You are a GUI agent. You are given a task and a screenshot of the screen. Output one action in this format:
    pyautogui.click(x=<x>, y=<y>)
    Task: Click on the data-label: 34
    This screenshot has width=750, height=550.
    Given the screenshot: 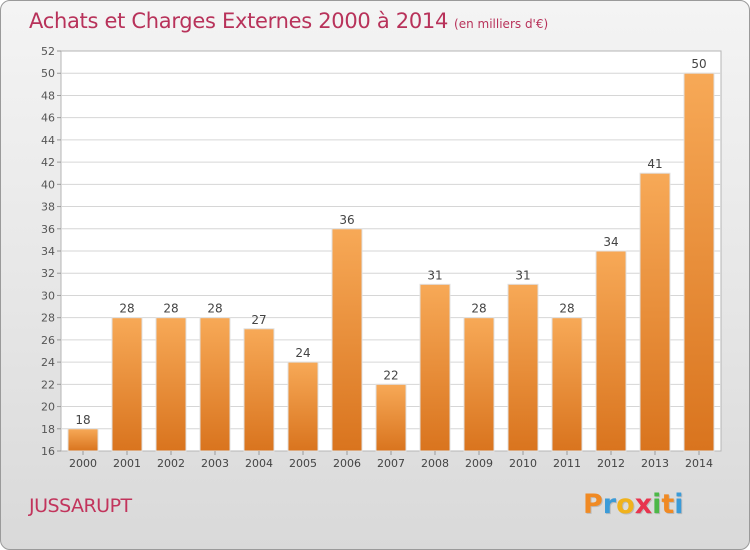 What is the action you would take?
    pyautogui.click(x=610, y=242)
    